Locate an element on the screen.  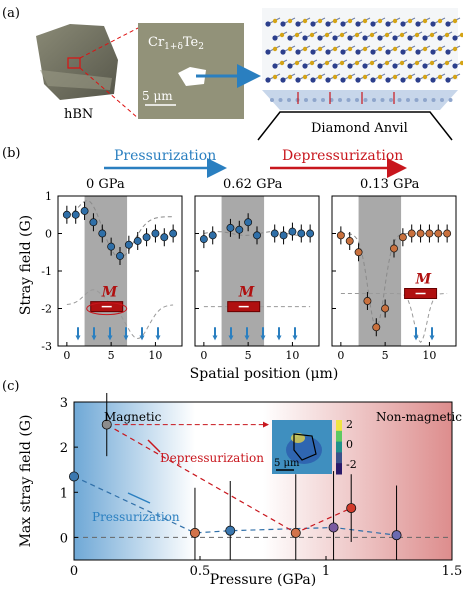
y-tick-label: -2 is located at coordinates (46, 309).